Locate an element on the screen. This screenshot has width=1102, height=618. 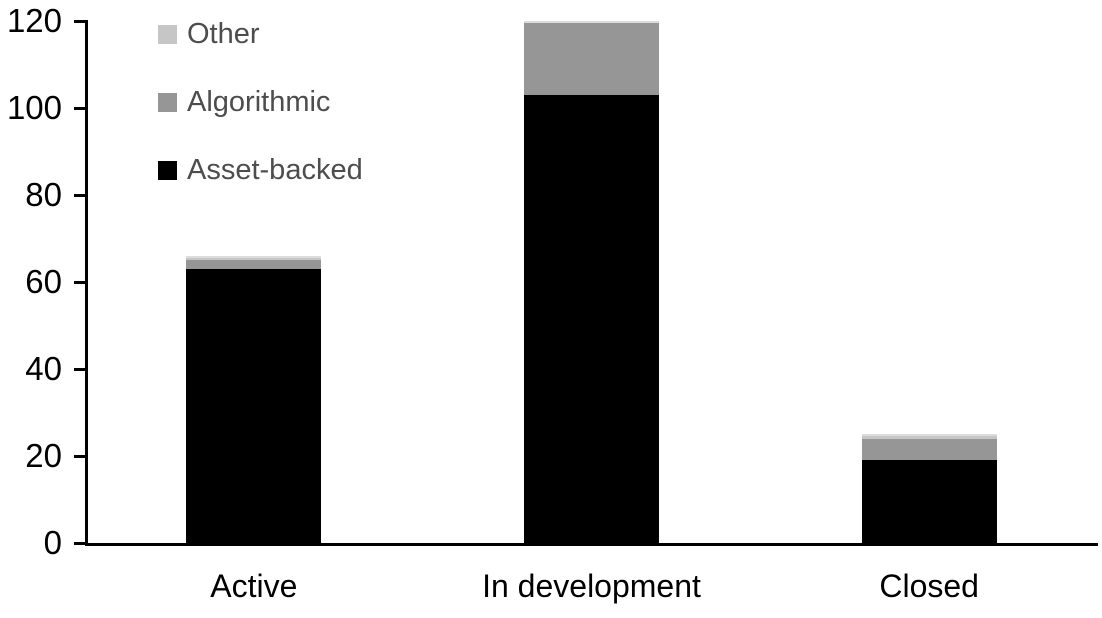
bar-segment-algorithmic-in-development is located at coordinates (591, 58).